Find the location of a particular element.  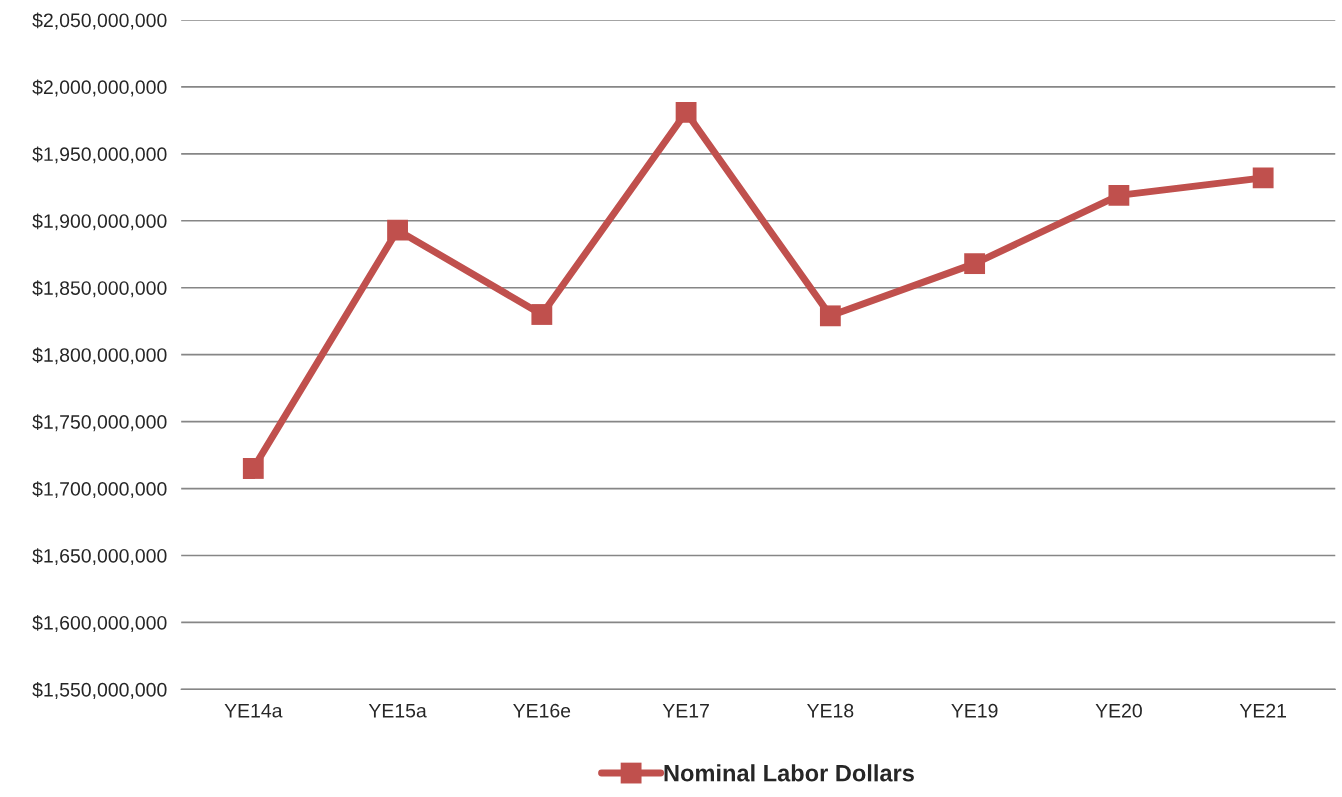

y-tick-label: $1,550,000,000 is located at coordinates (99, 690).